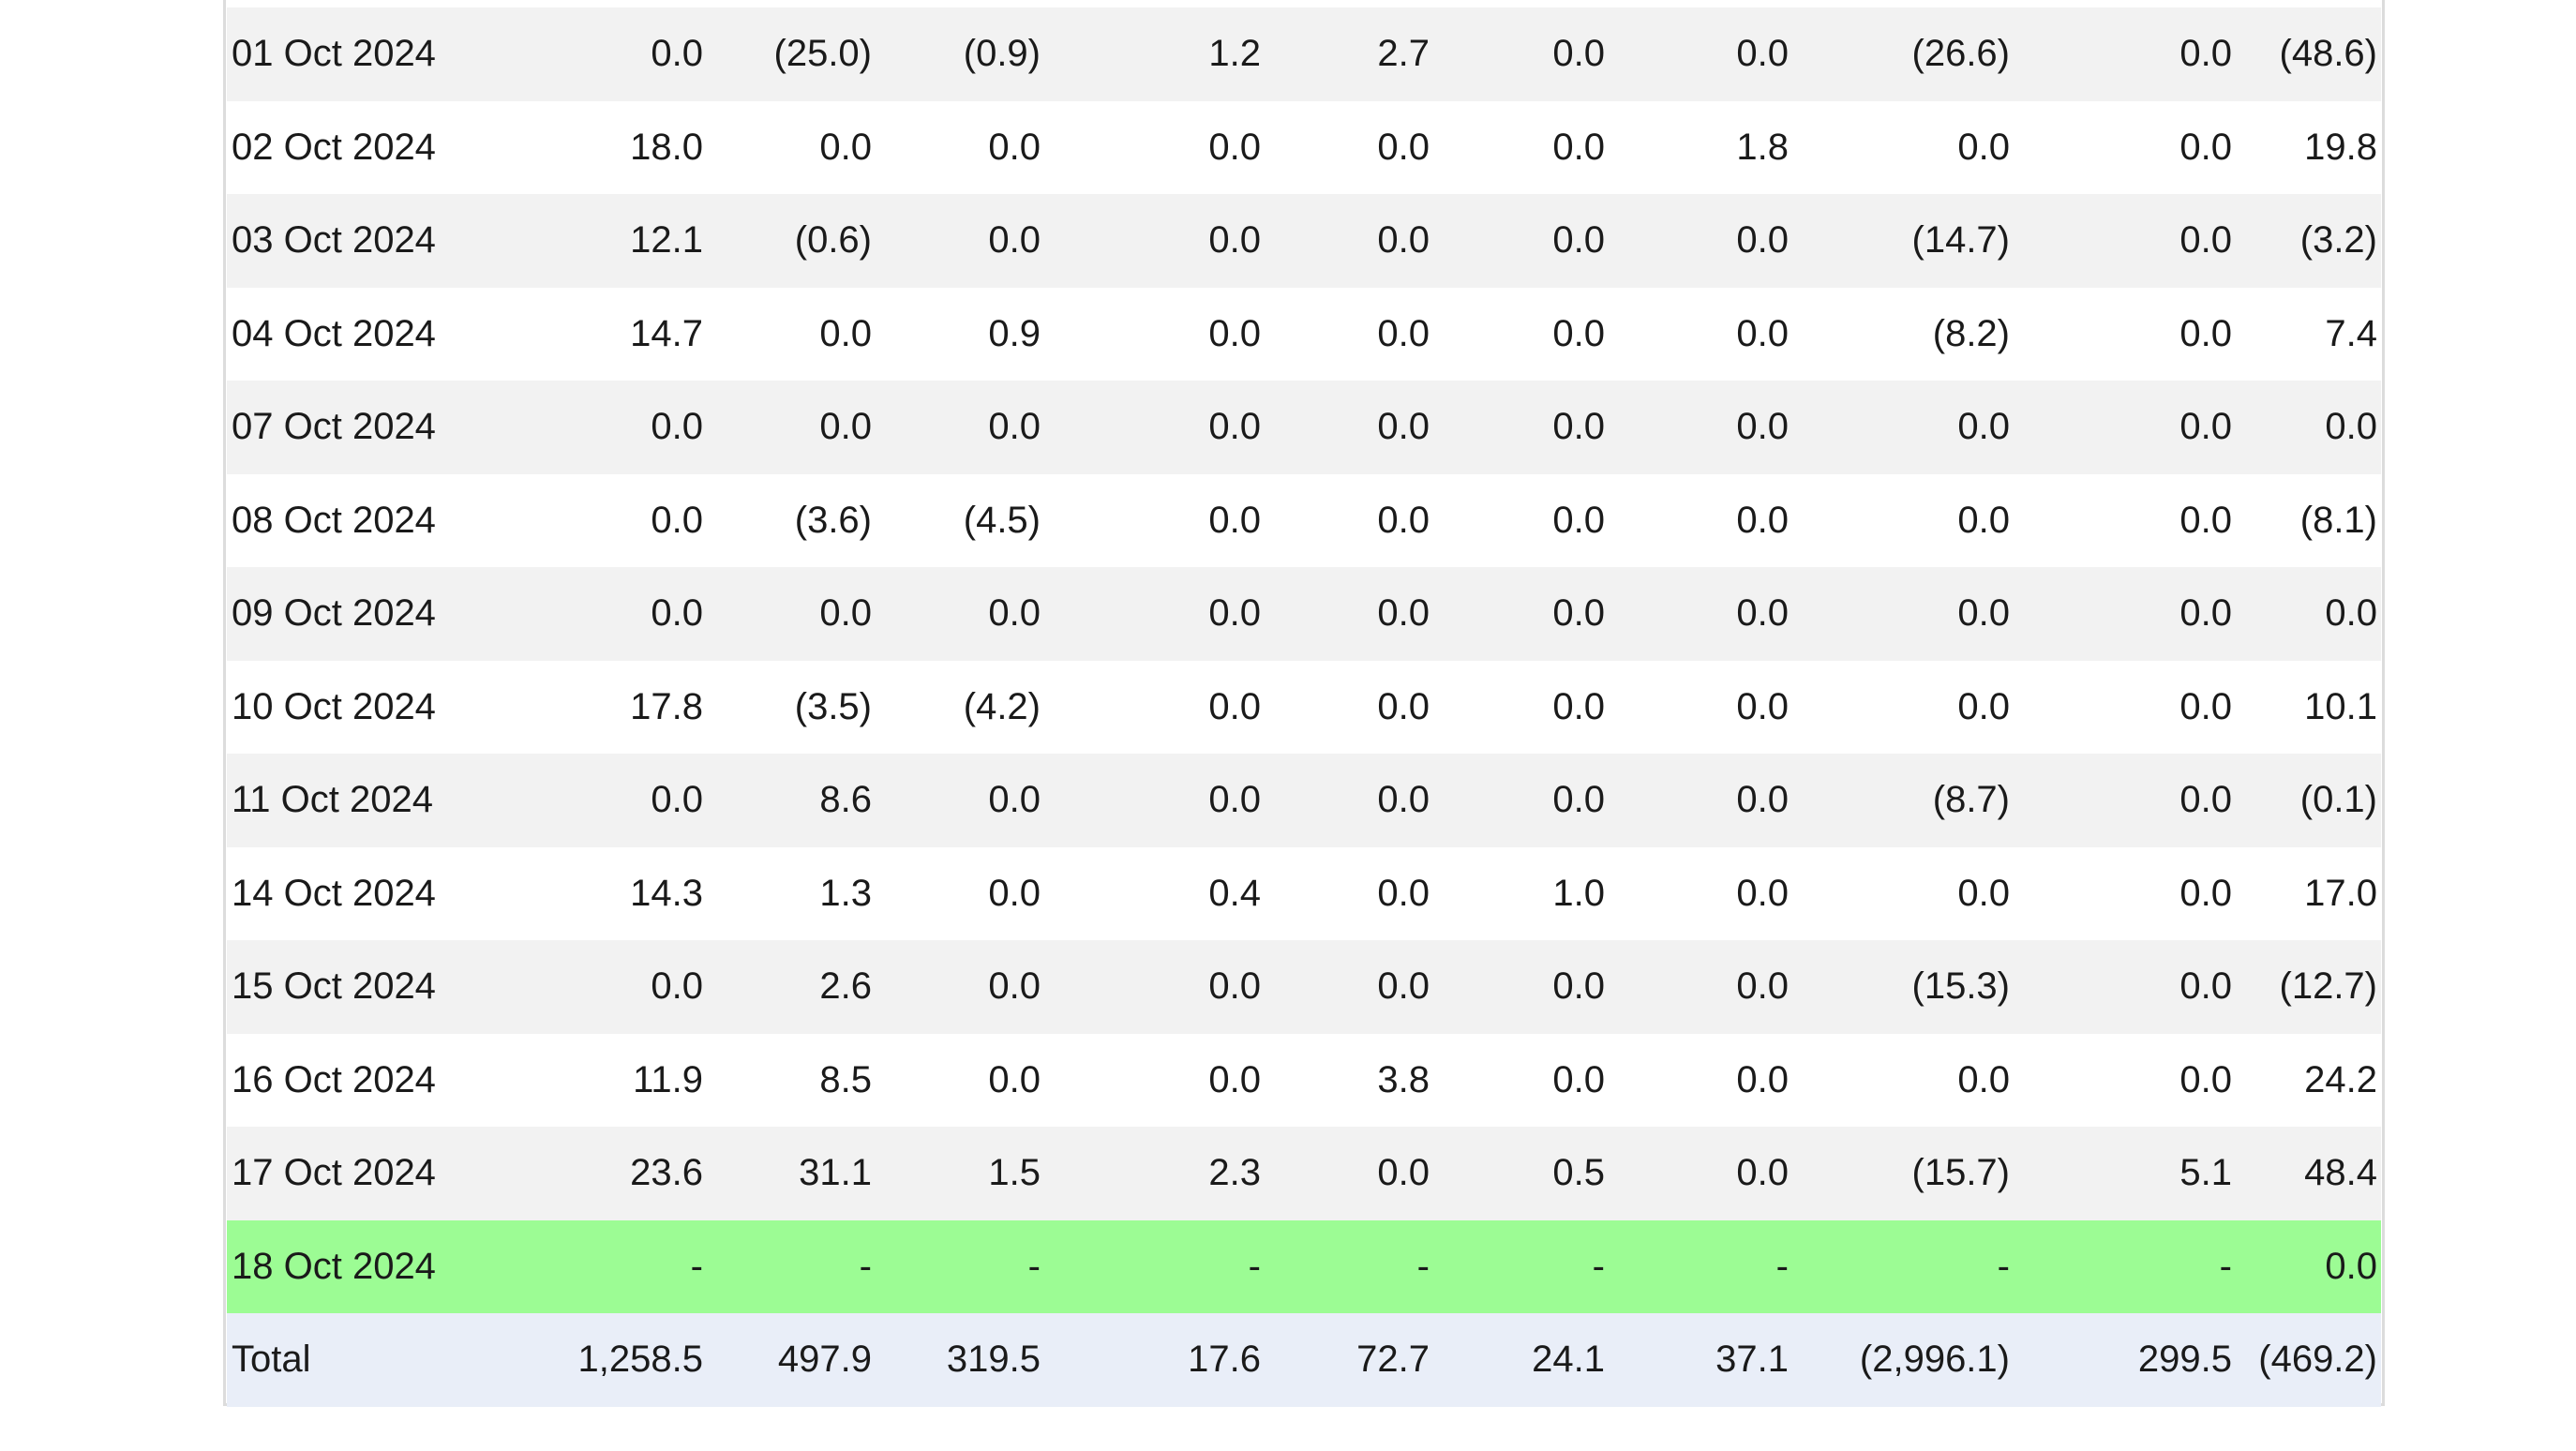 This screenshot has width=2576, height=1451. I want to click on row-value: 14.3, so click(601, 893).